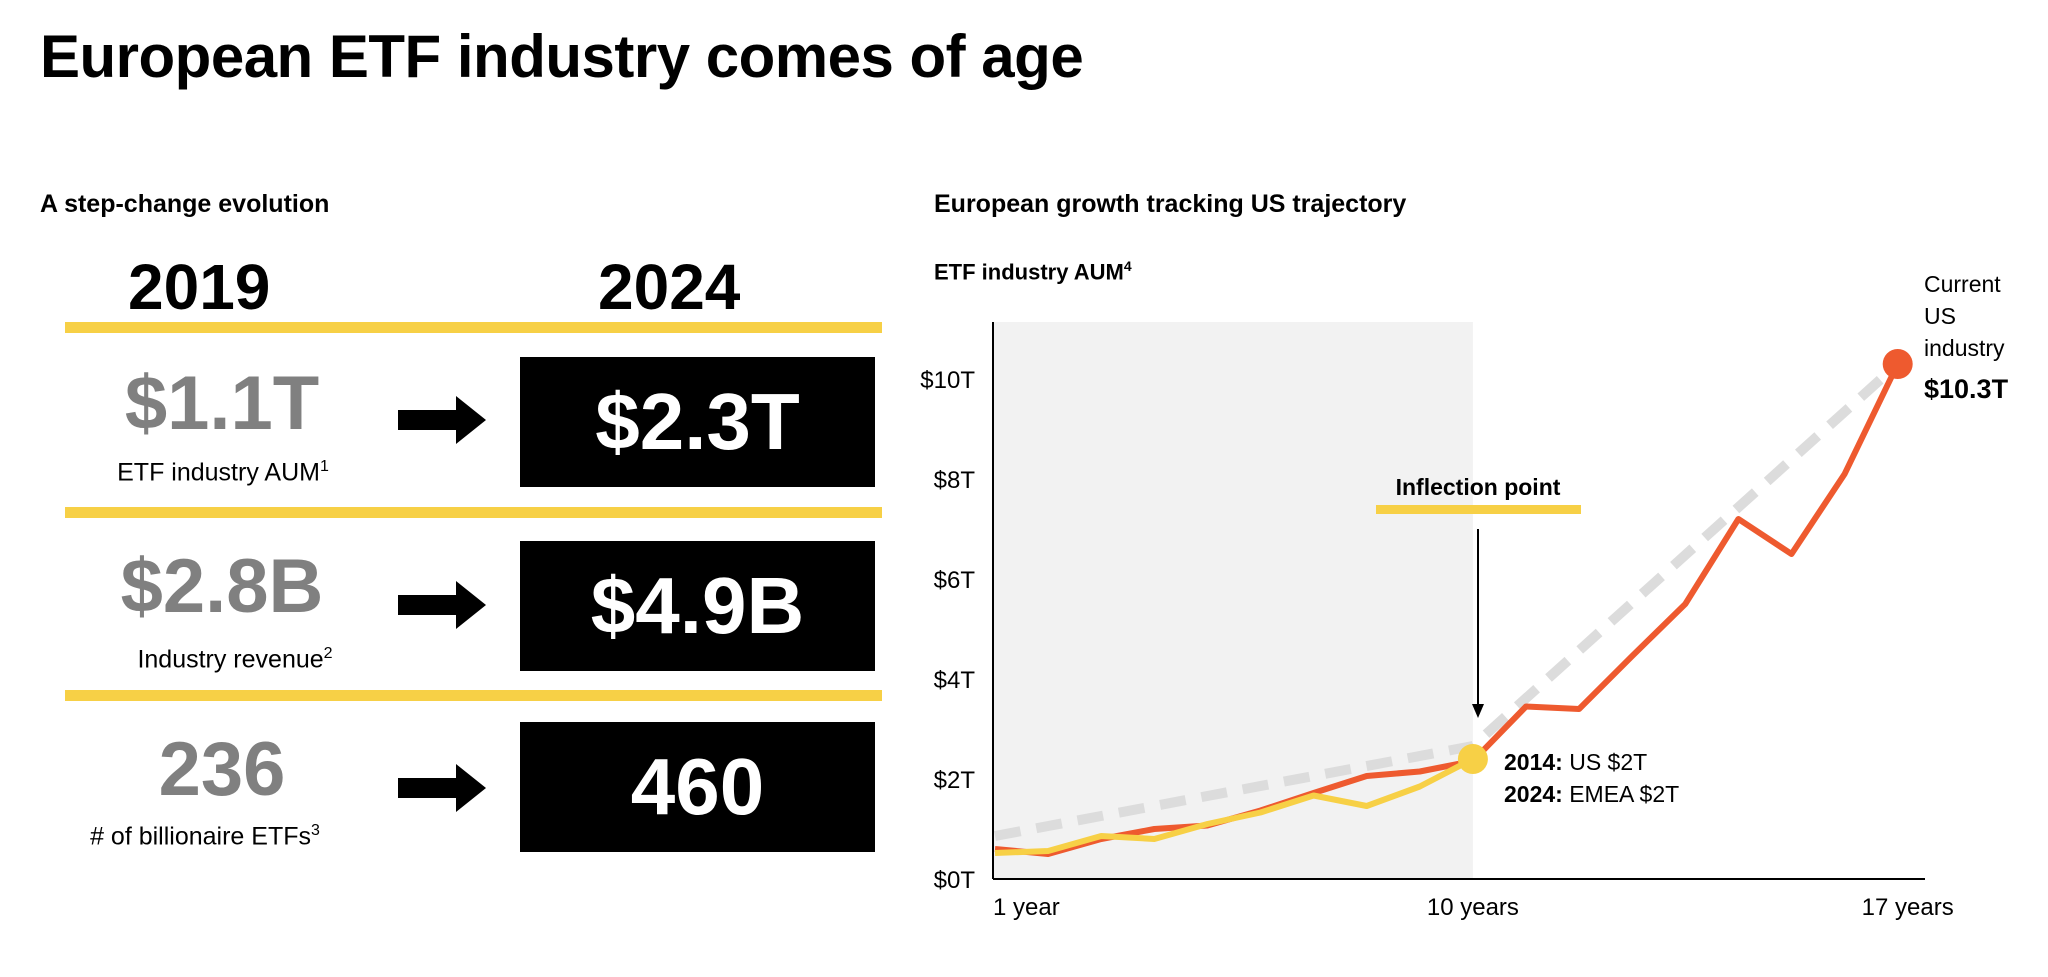 This screenshot has height=977, width=2048. What do you see at coordinates (1473, 907) in the screenshot?
I see `x-tick-label: 10 years` at bounding box center [1473, 907].